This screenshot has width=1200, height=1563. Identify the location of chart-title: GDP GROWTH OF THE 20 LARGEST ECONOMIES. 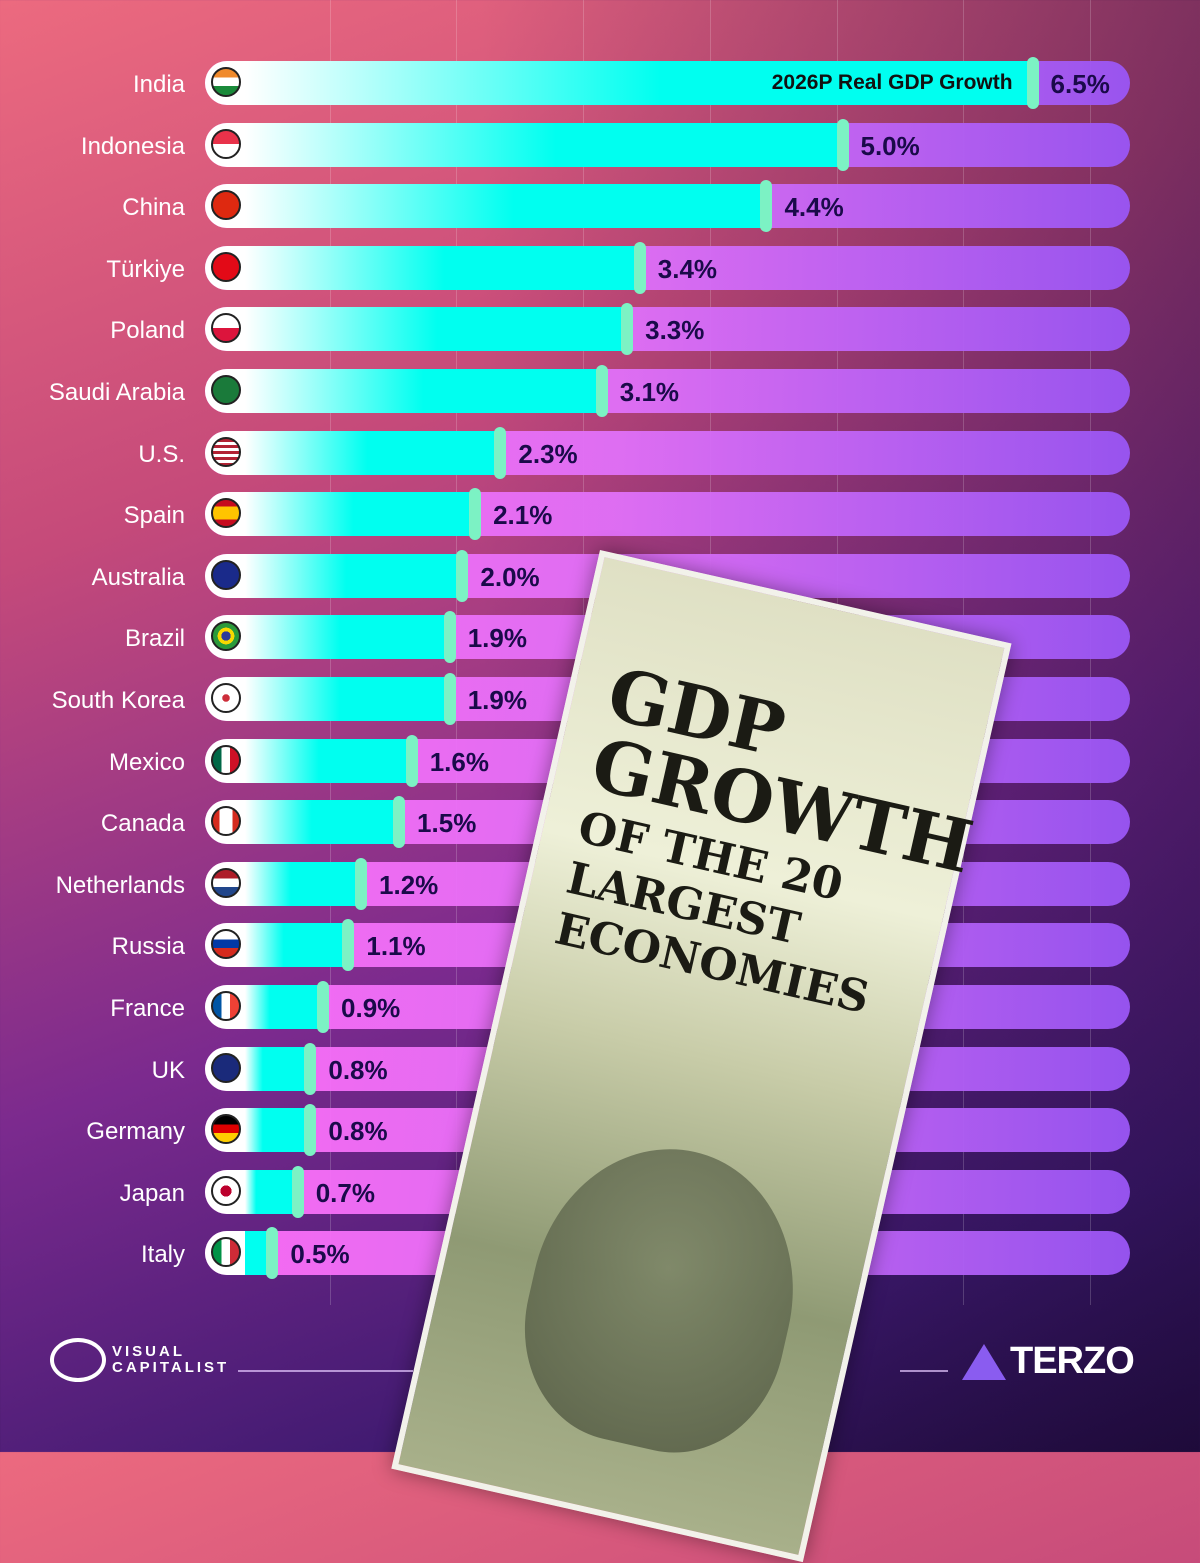
(772, 843).